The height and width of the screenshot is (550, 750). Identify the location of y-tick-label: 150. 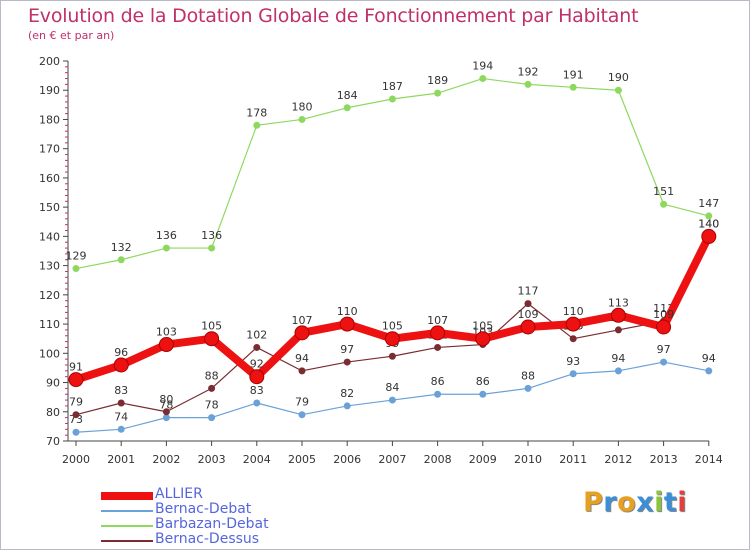
(49, 207).